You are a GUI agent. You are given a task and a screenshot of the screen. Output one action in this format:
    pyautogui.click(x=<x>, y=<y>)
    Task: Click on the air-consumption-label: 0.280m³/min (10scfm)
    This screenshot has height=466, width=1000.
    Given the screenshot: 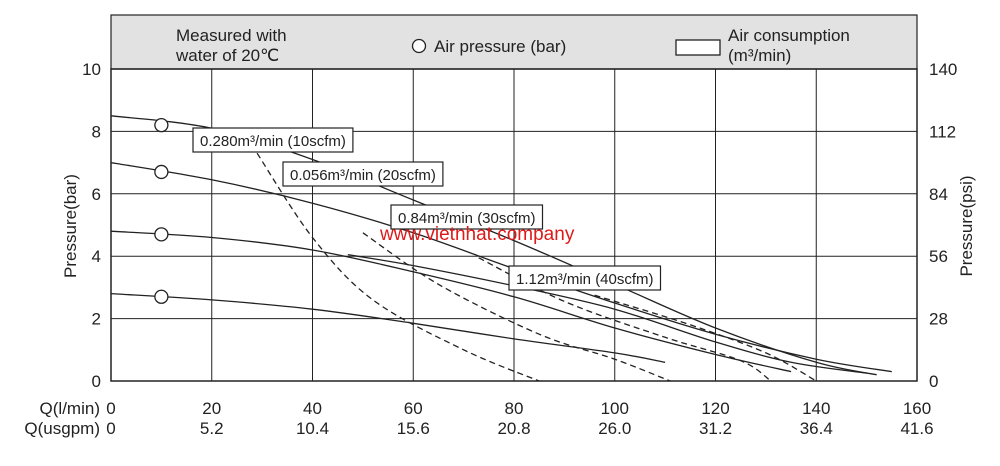 What is the action you would take?
    pyautogui.click(x=273, y=141)
    